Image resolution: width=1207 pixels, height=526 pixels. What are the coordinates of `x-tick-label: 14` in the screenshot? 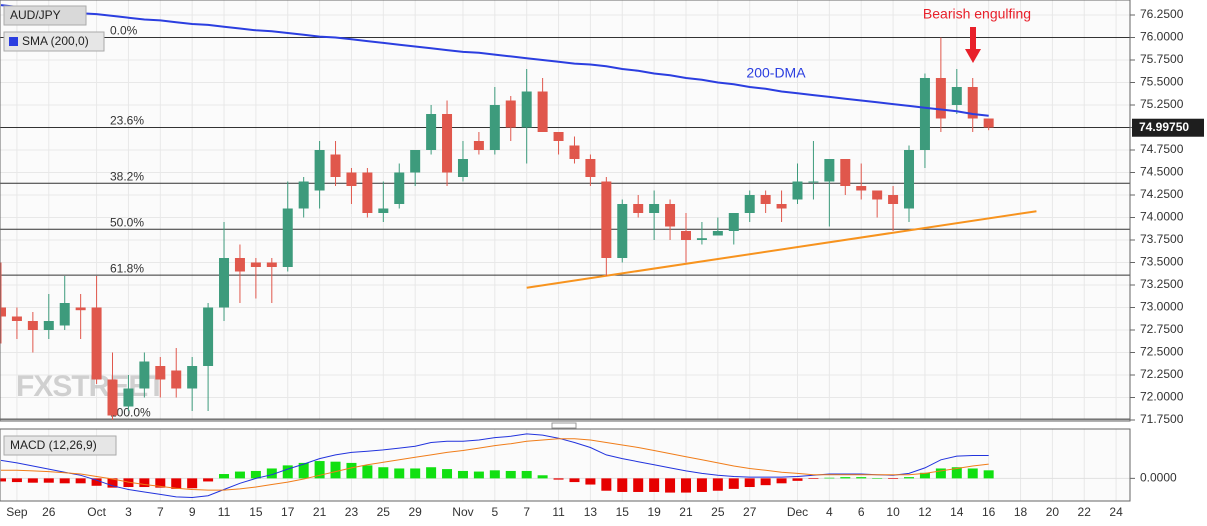 It's located at (957, 512).